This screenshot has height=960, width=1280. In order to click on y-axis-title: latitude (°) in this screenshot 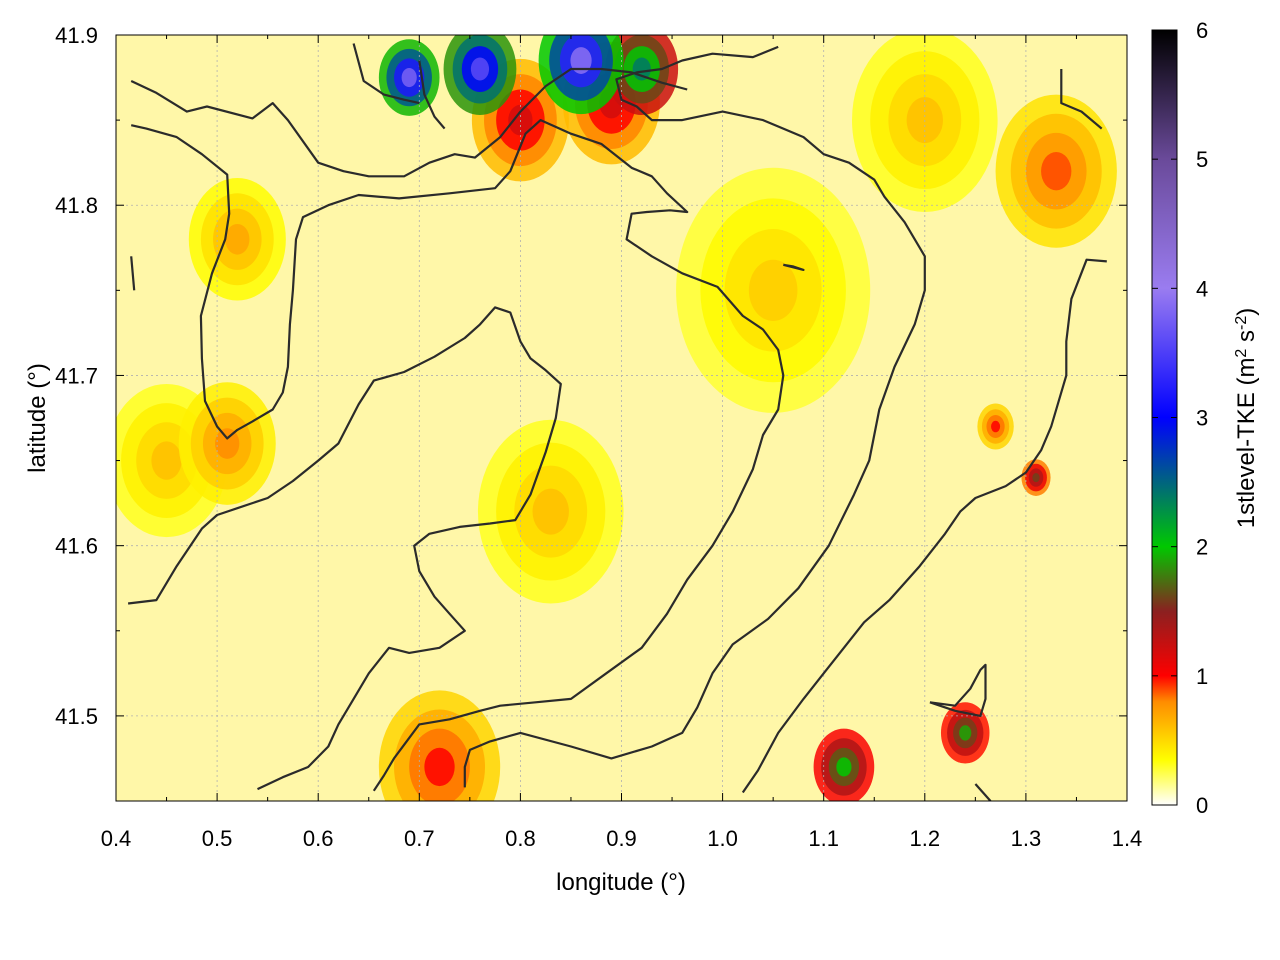, I will do `click(37, 418)`.